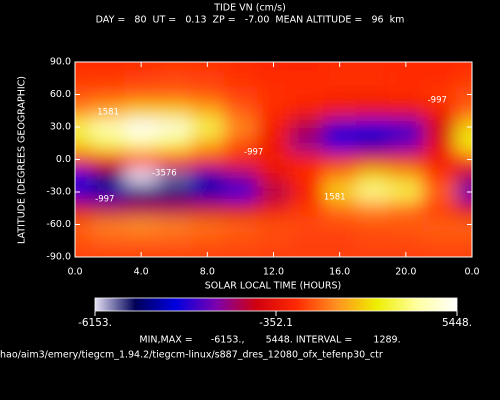 This screenshot has width=500, height=400. Describe the element at coordinates (58, 224) in the screenshot. I see `y-tick-label: -60.0` at that location.